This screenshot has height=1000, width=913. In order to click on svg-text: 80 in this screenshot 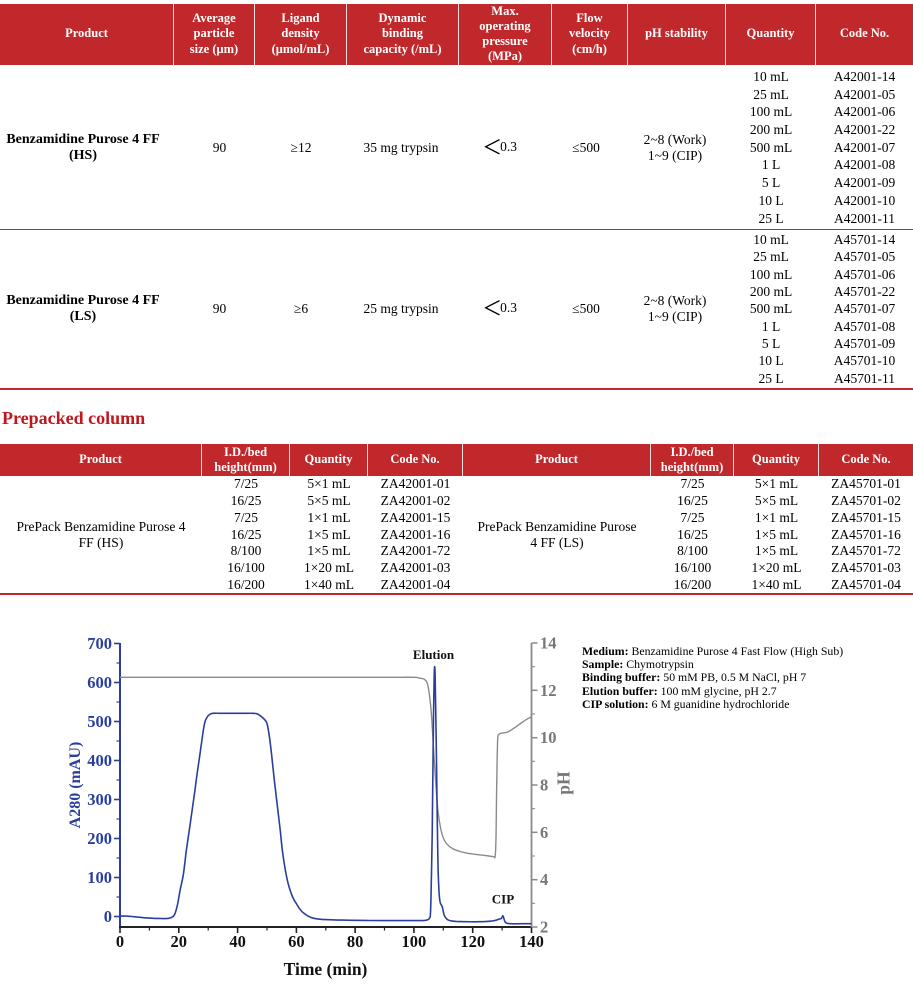, I will do `click(355, 941)`.